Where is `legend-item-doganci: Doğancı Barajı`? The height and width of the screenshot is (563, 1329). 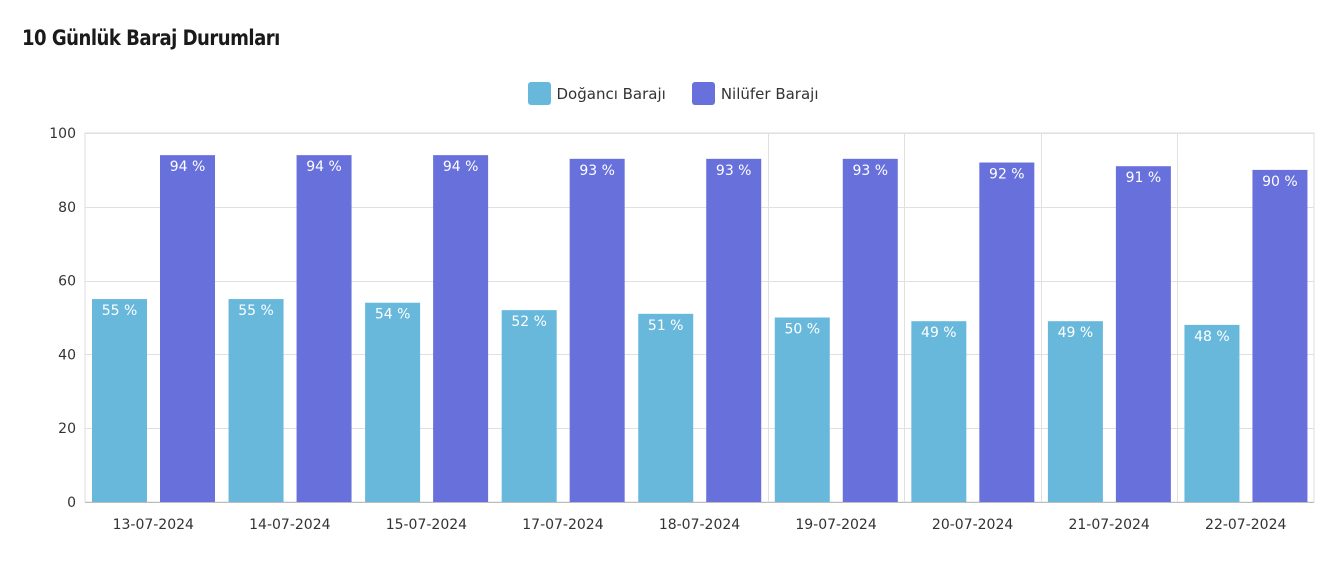 legend-item-doganci: Doğancı Barajı is located at coordinates (596, 93).